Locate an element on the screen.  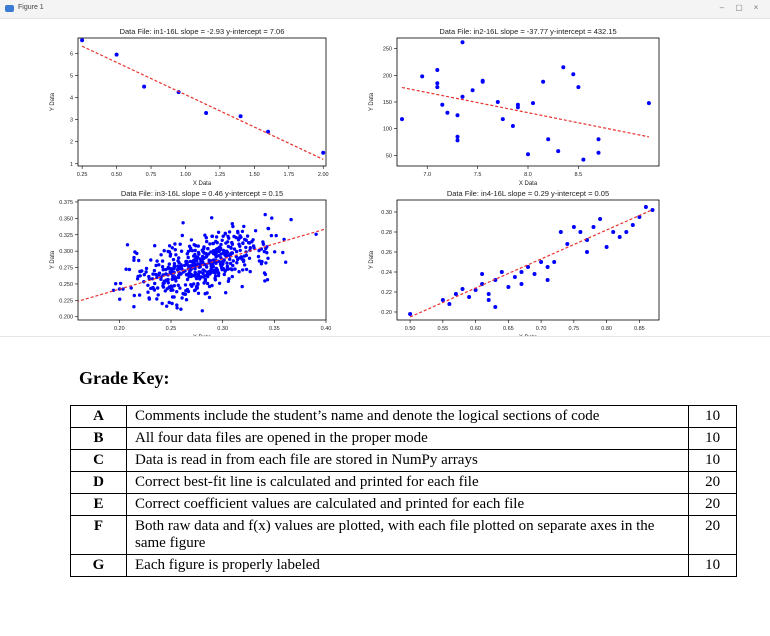
x-tick-label: 0.25 is located at coordinates (171, 329).